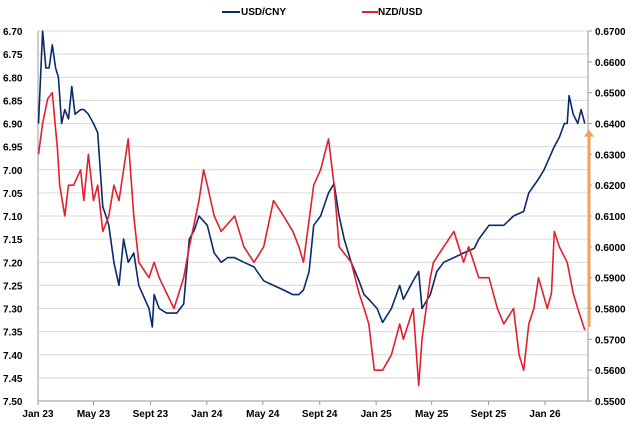 Image resolution: width=640 pixels, height=438 pixels. Describe the element at coordinates (13, 171) in the screenshot. I see `left-tick-label: 7.00` at that location.